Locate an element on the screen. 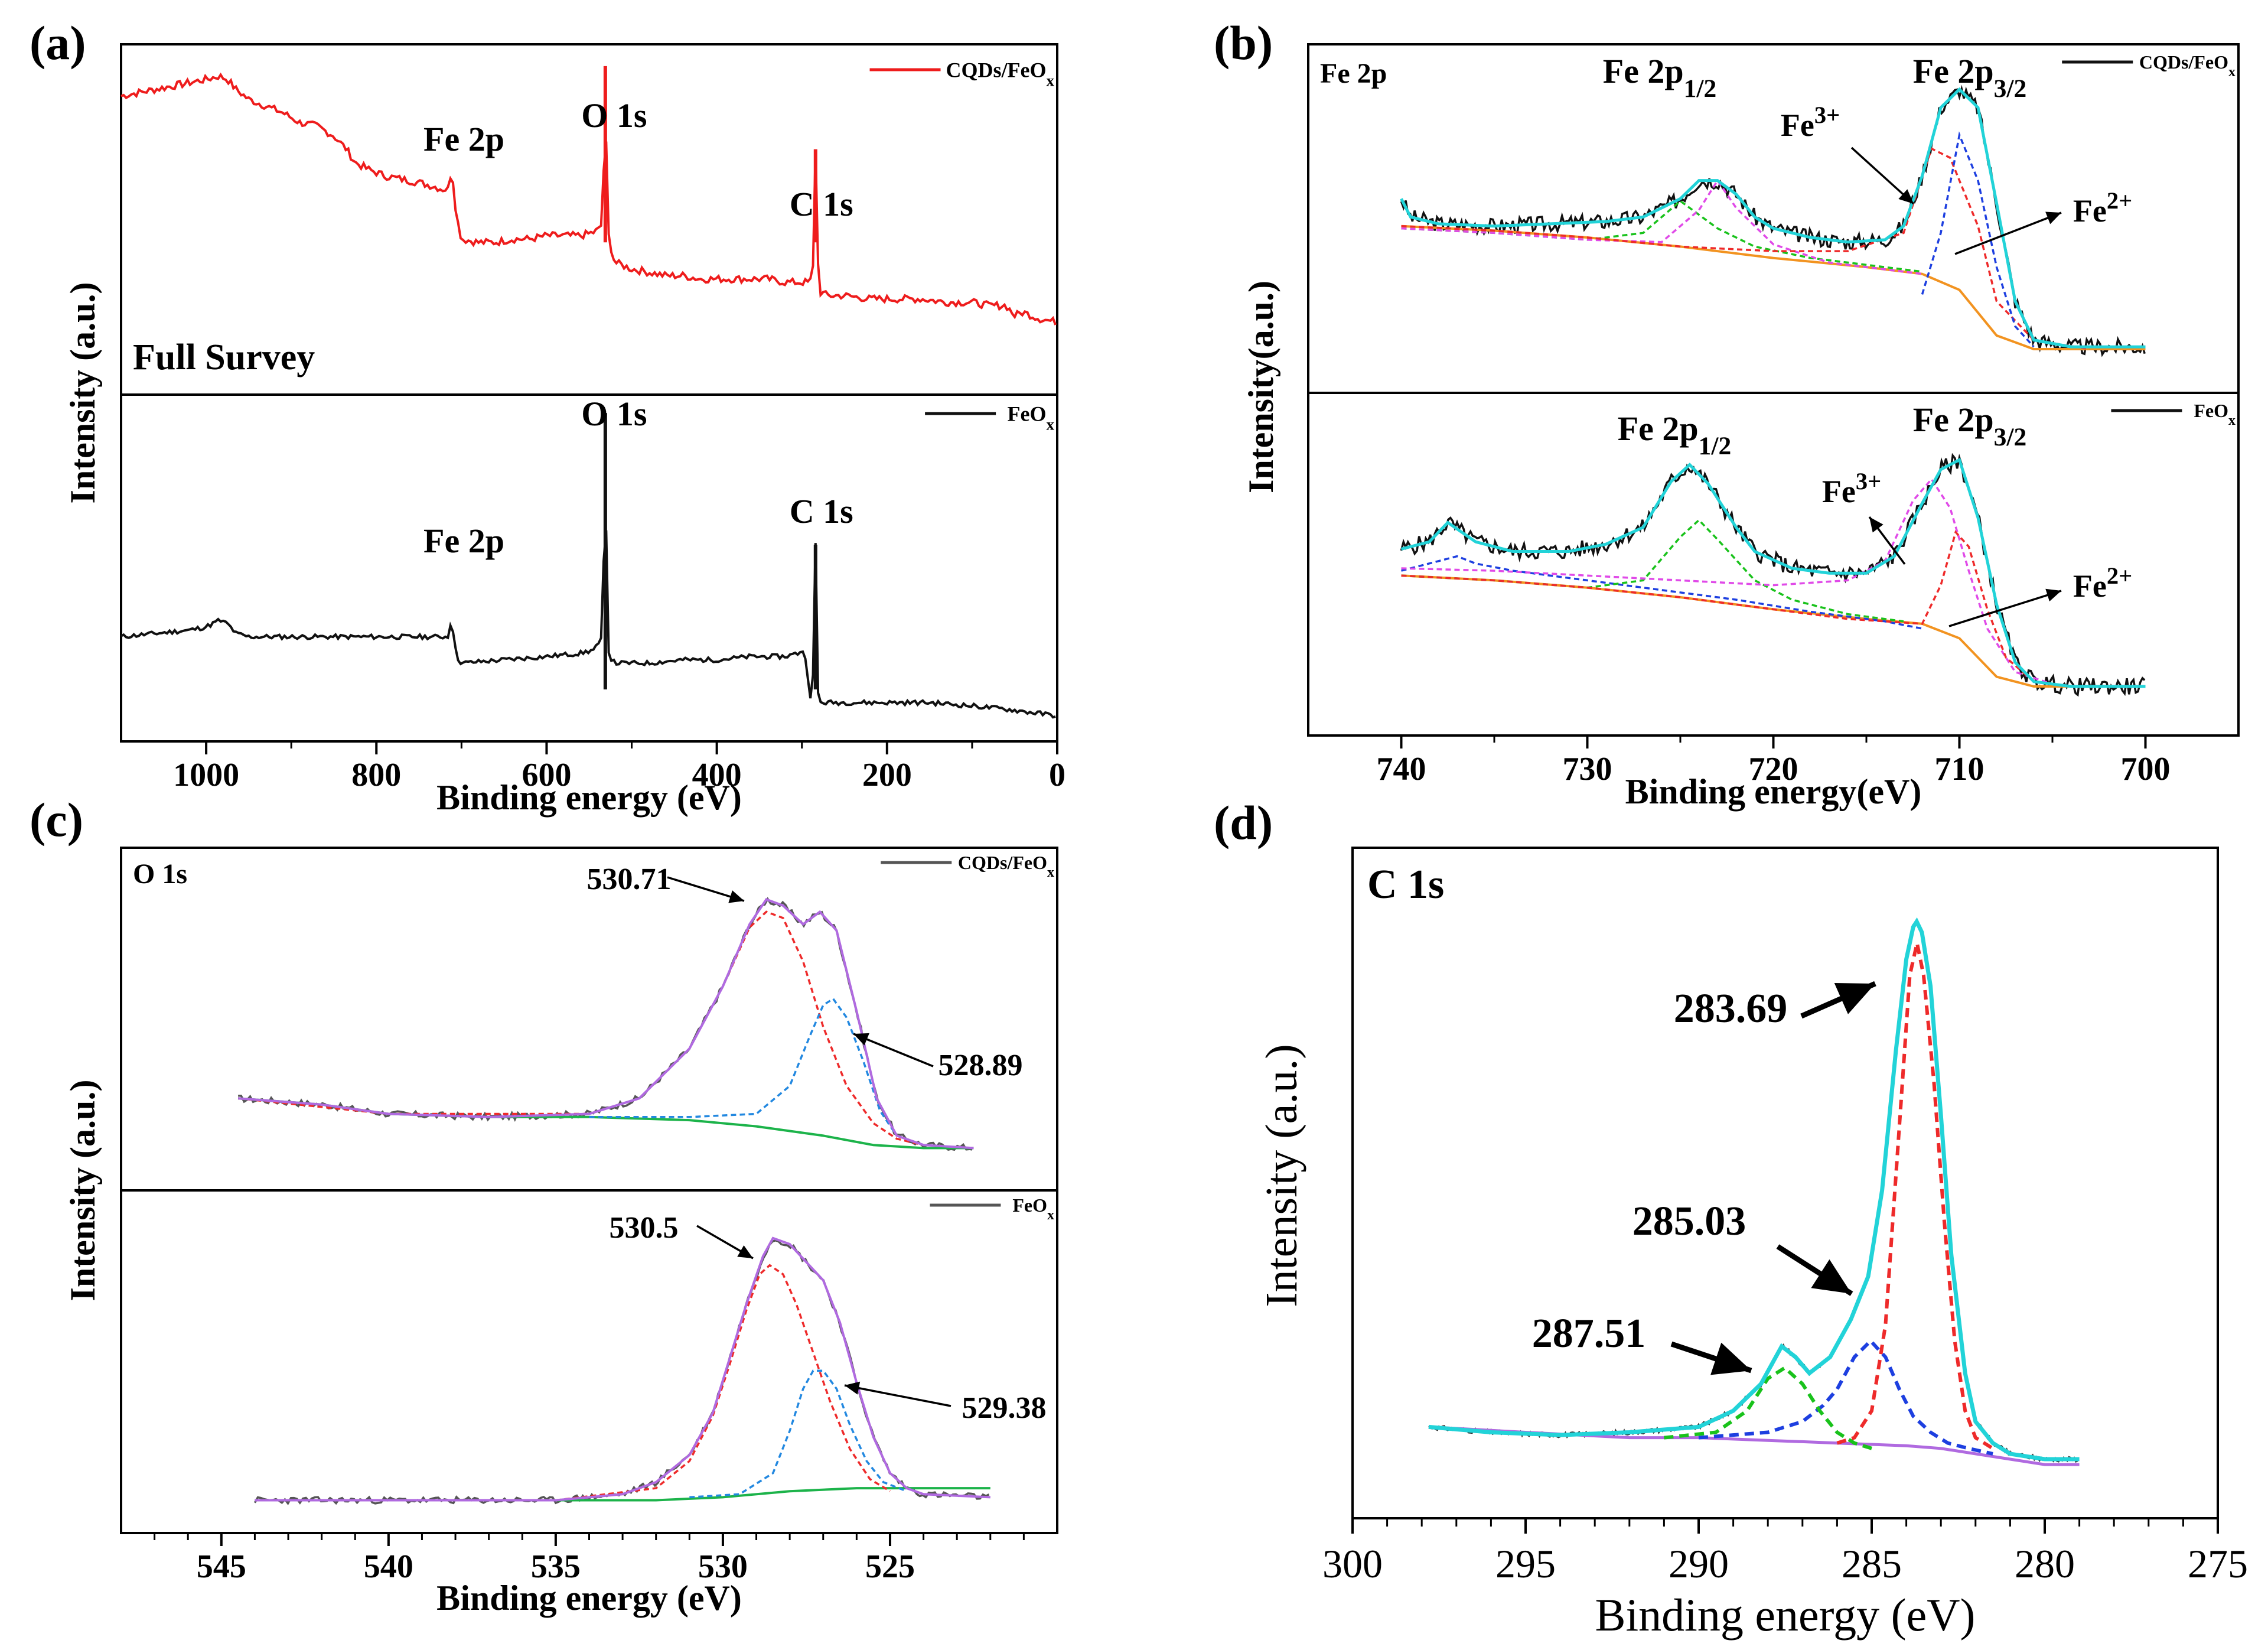 Image resolution: width=2268 pixels, height=1650 pixels. x-tick-label: 280 is located at coordinates (2045, 1563).